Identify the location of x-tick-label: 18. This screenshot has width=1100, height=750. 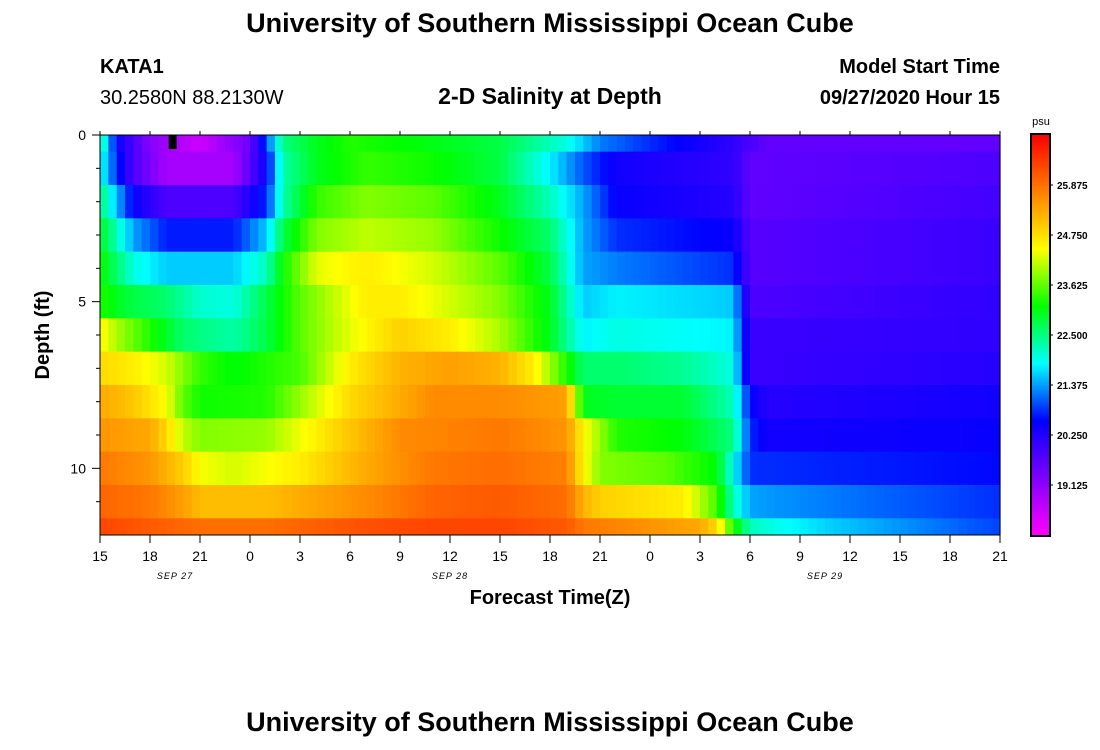
(550, 556).